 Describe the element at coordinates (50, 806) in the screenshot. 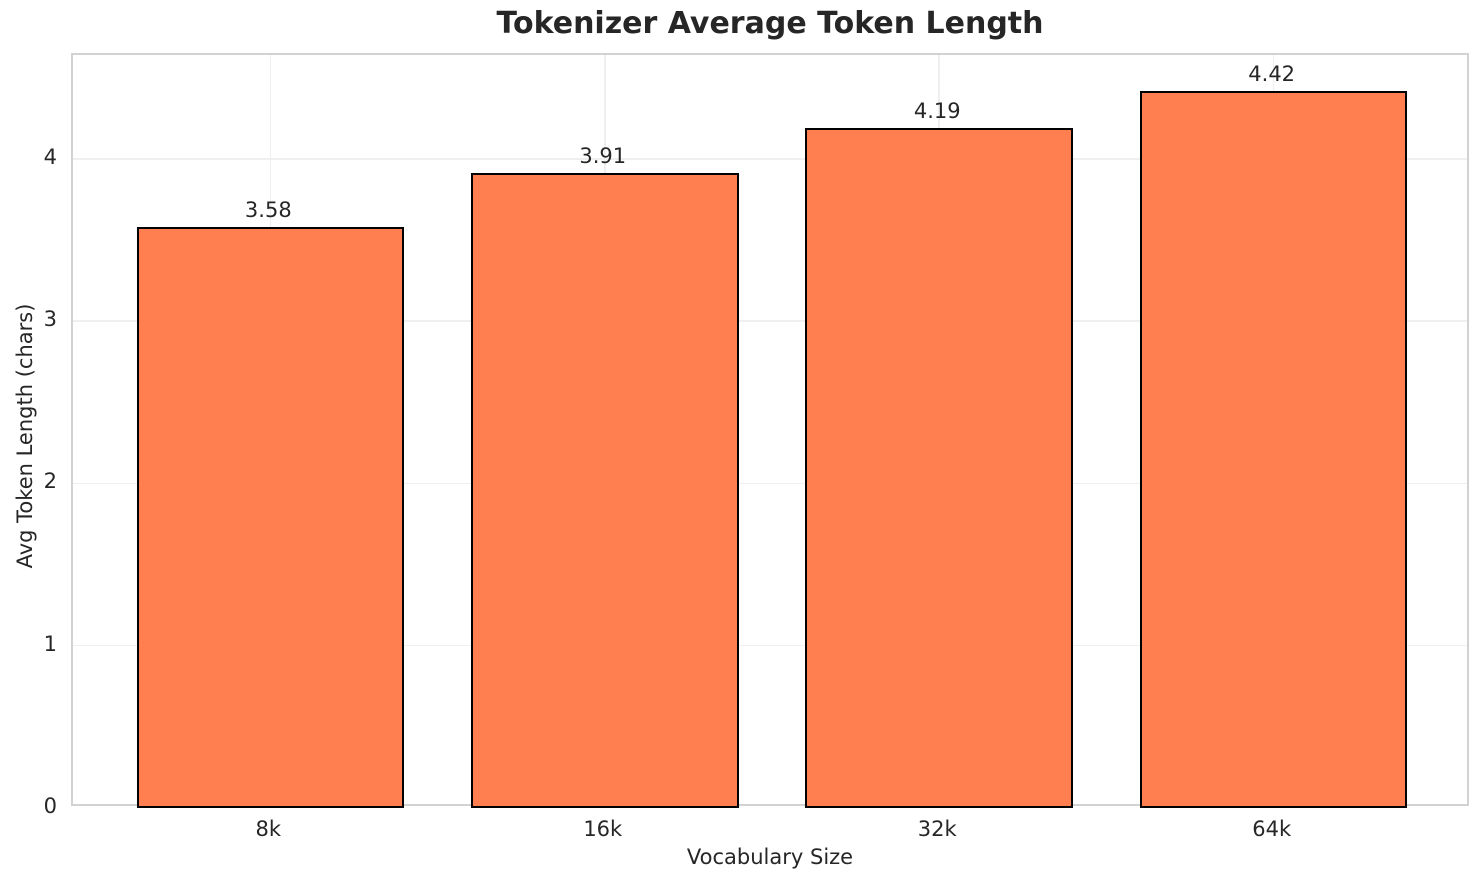

I see `y-tick-label: 0` at that location.